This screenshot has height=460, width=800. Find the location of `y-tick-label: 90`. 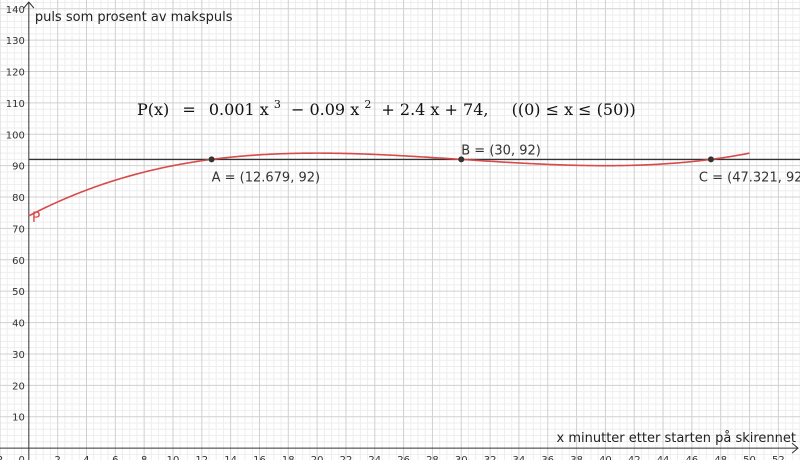

y-tick-label: 90 is located at coordinates (18, 167).